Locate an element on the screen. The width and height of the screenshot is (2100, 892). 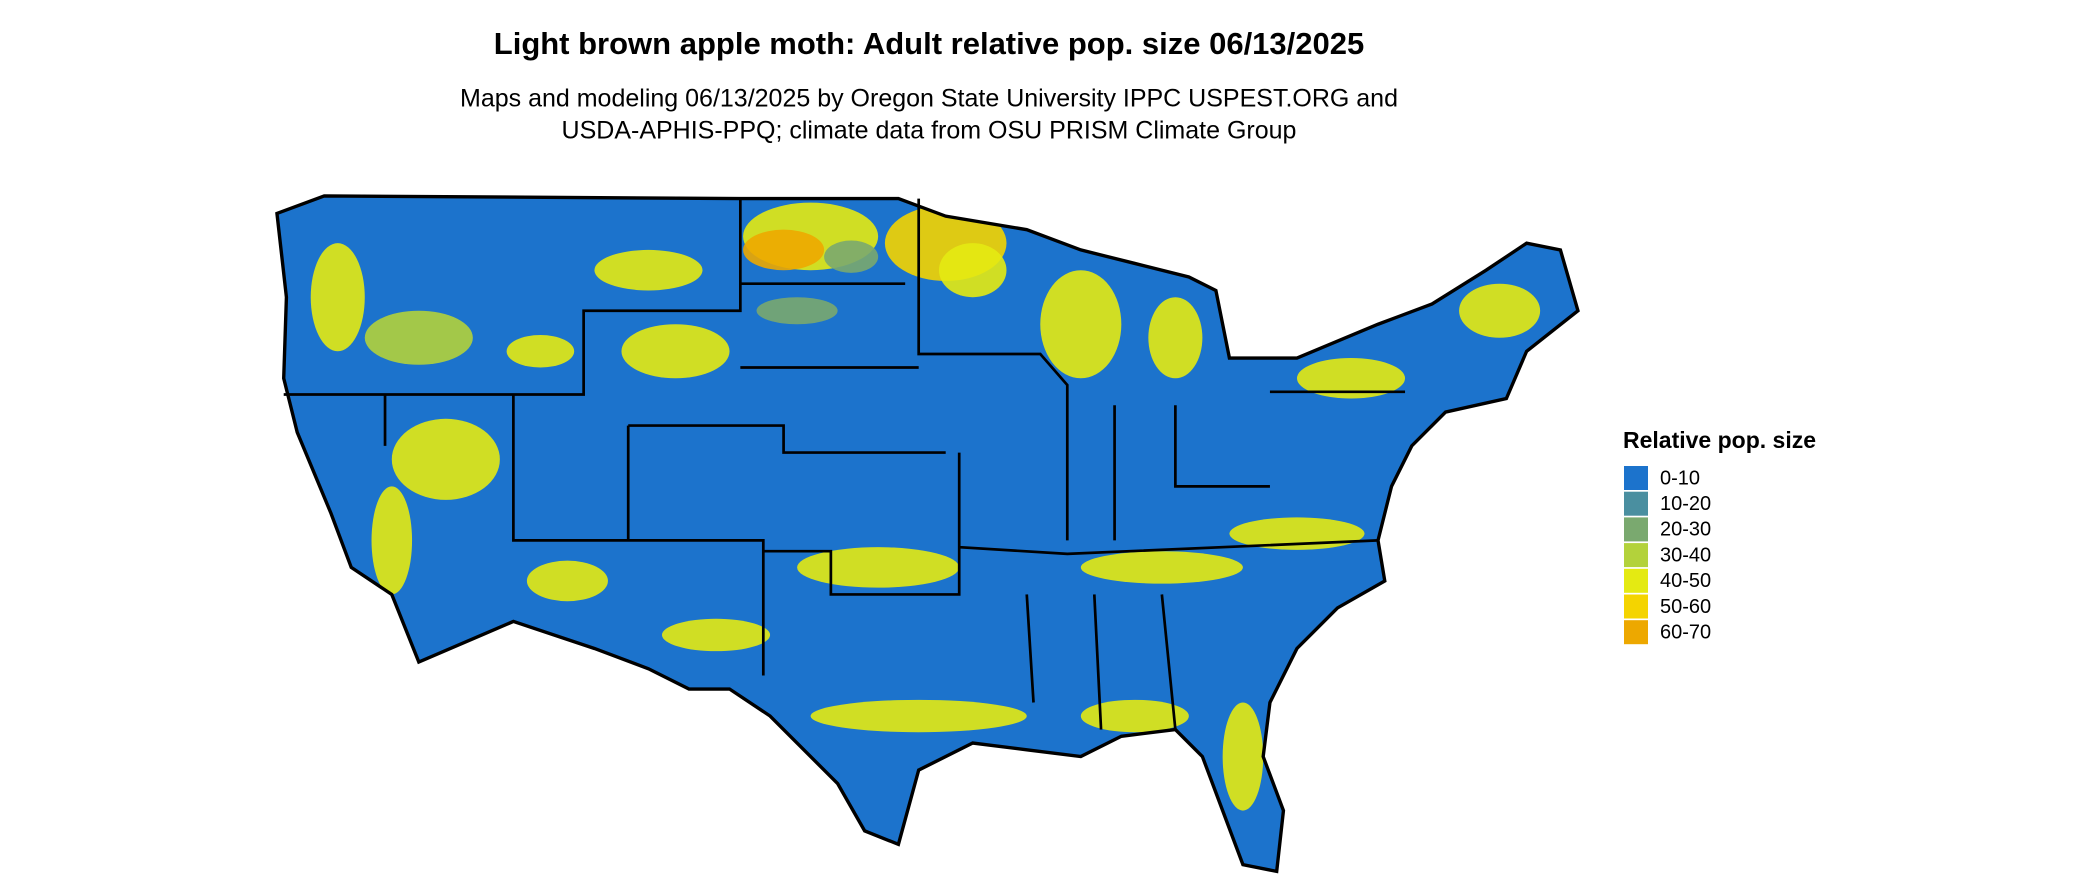
legend-label: 60-70 is located at coordinates (1685, 632).